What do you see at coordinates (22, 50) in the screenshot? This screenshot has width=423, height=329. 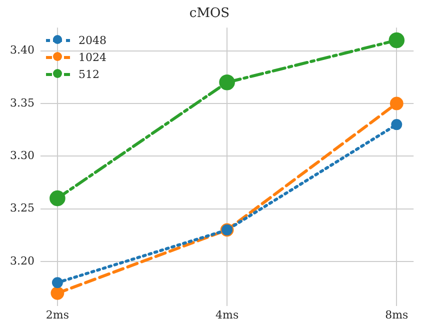 I see `y-tick-label: 3.40` at bounding box center [22, 50].